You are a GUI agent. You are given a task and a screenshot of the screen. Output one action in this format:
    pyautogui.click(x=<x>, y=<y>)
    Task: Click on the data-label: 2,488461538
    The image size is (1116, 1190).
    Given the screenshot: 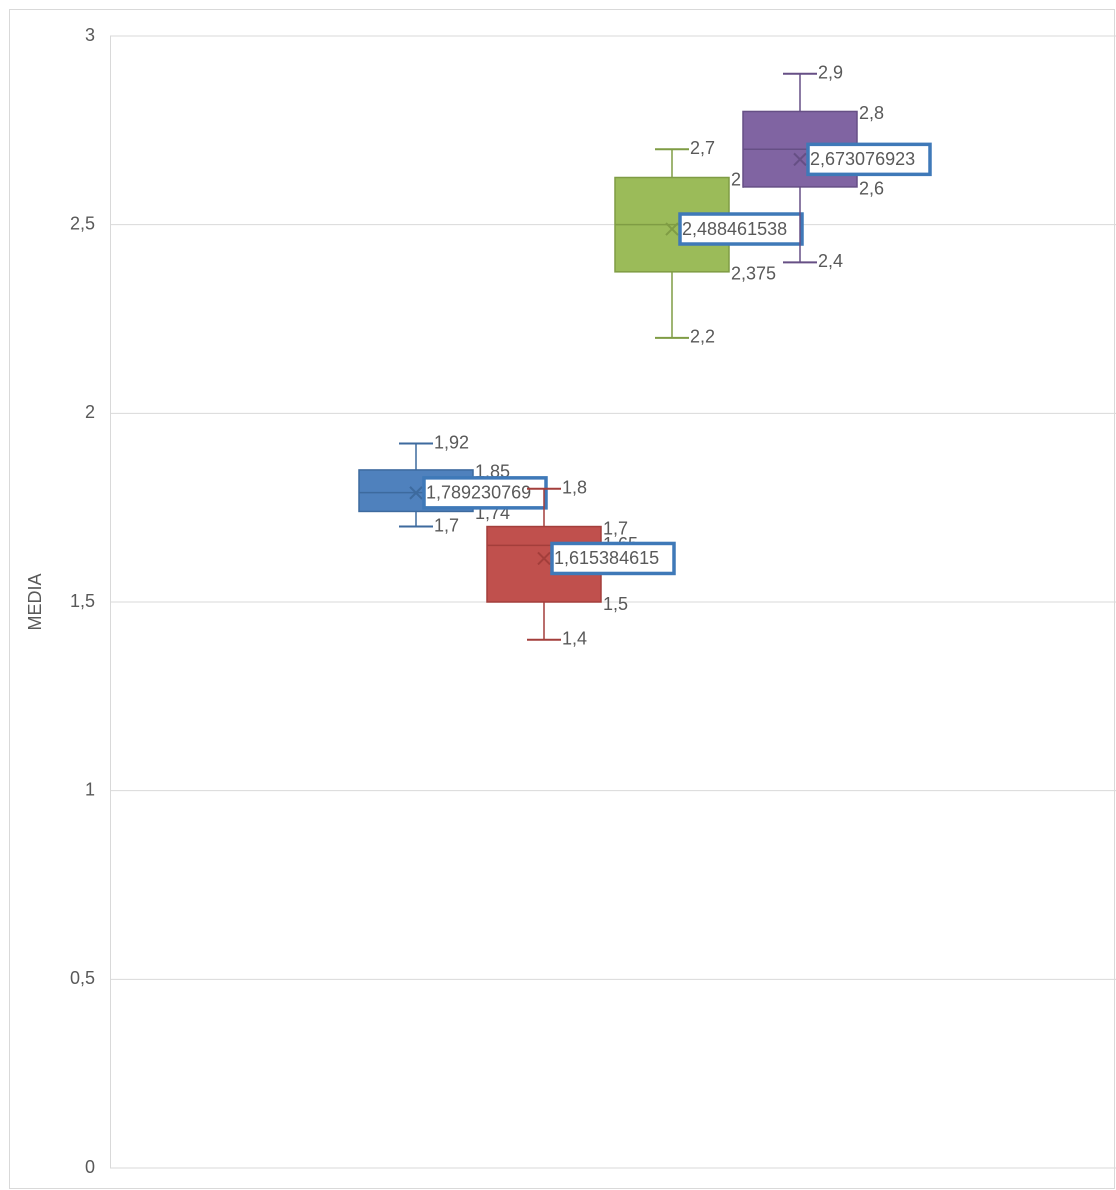 What is the action you would take?
    pyautogui.click(x=734, y=229)
    